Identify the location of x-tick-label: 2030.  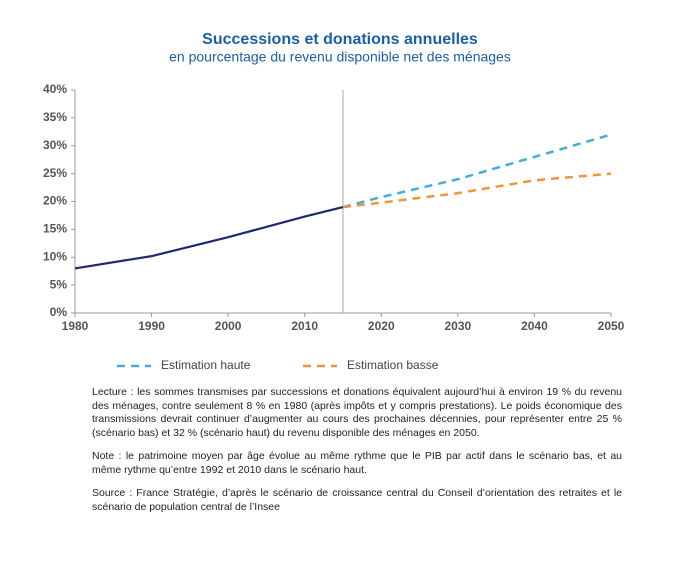
(458, 326).